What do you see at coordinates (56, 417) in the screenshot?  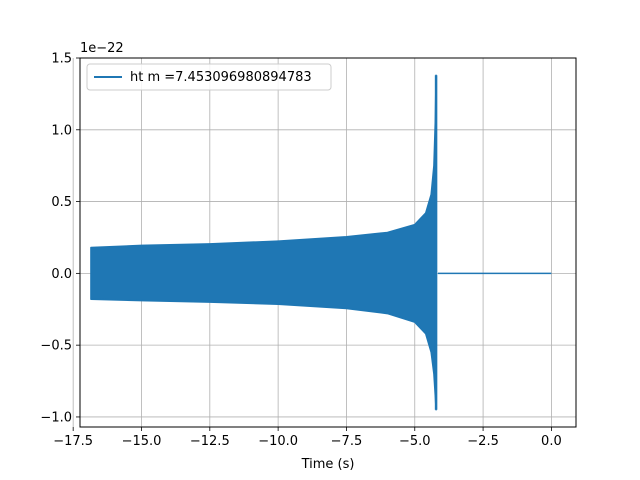 I see `y-tick-label: −1.0` at bounding box center [56, 417].